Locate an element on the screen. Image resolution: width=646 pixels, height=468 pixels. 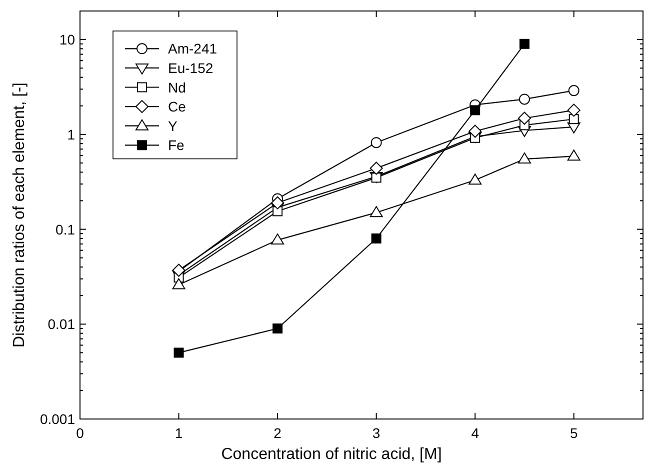
legend-label: Ce is located at coordinates (177, 106).